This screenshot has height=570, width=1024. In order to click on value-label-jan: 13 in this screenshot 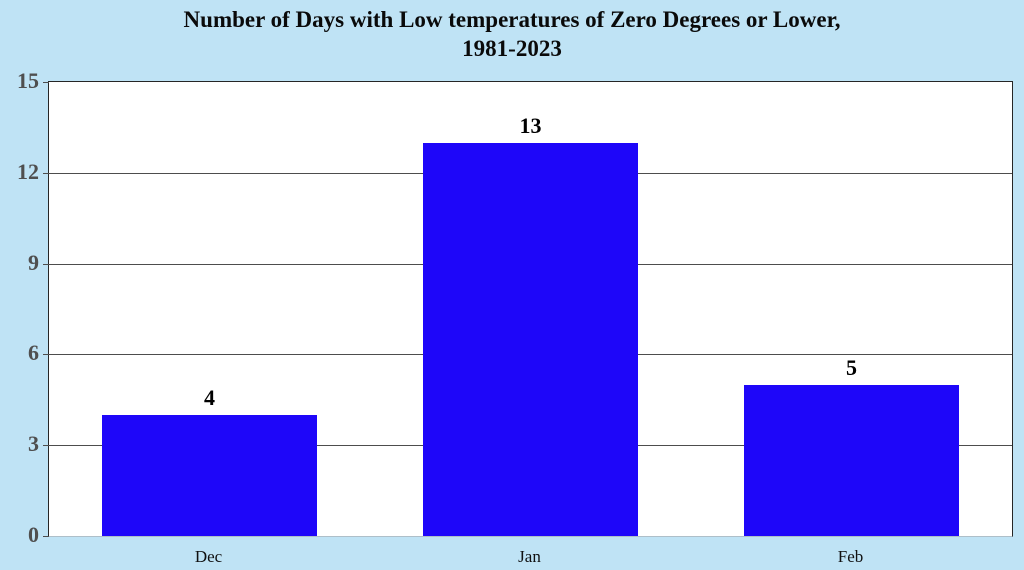, I will do `click(530, 125)`.